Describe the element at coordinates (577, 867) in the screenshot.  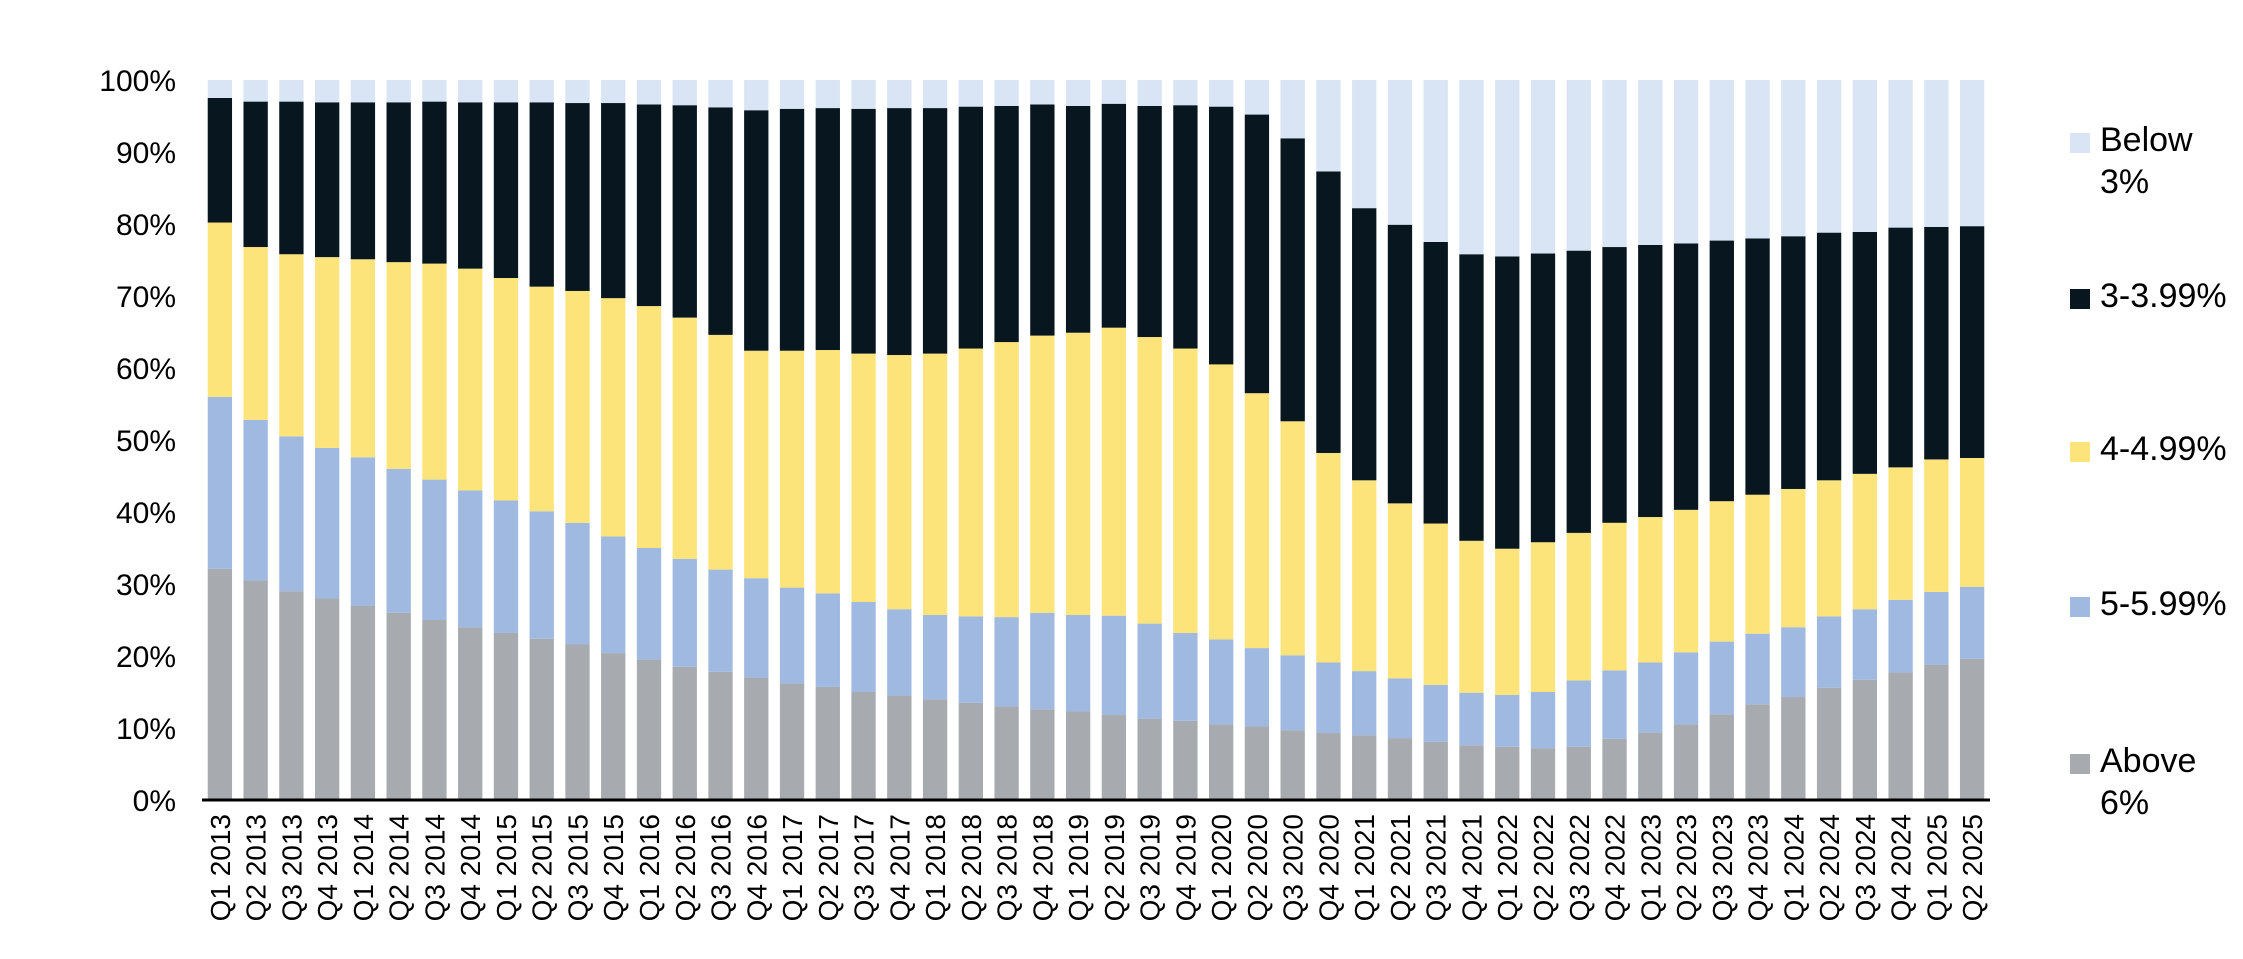
I see `x-tick-label: Q3 2015` at that location.